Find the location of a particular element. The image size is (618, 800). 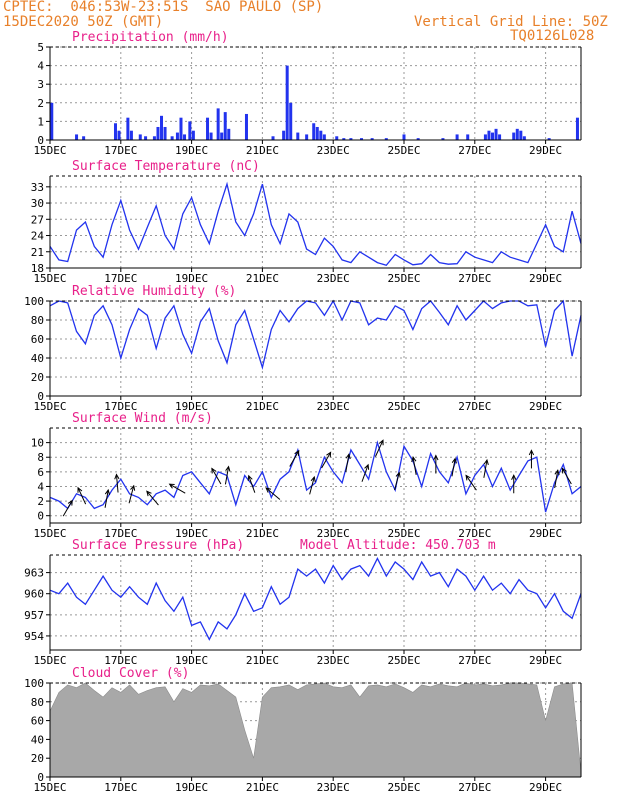

panel2-ytick-label: 80 is located at coordinates (37, 320).